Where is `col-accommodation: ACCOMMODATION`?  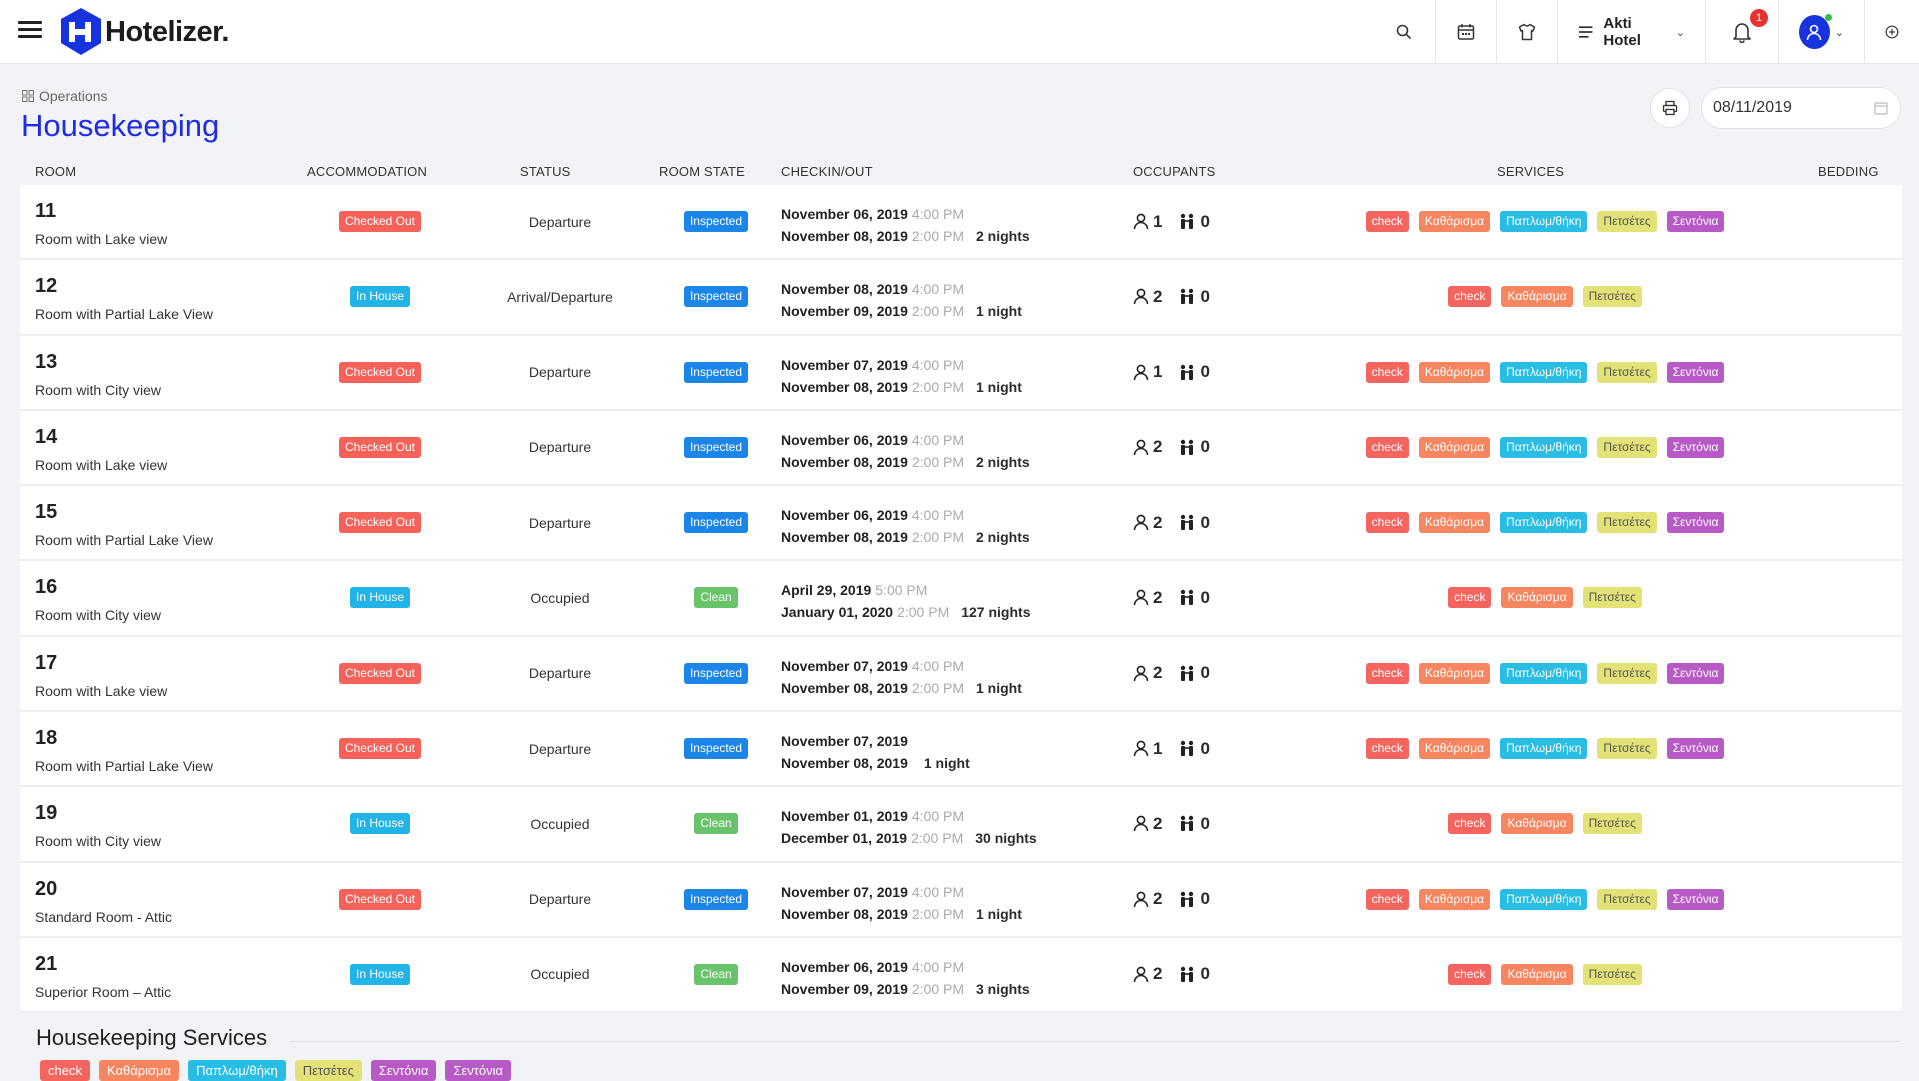 col-accommodation: ACCOMMODATION is located at coordinates (367, 171).